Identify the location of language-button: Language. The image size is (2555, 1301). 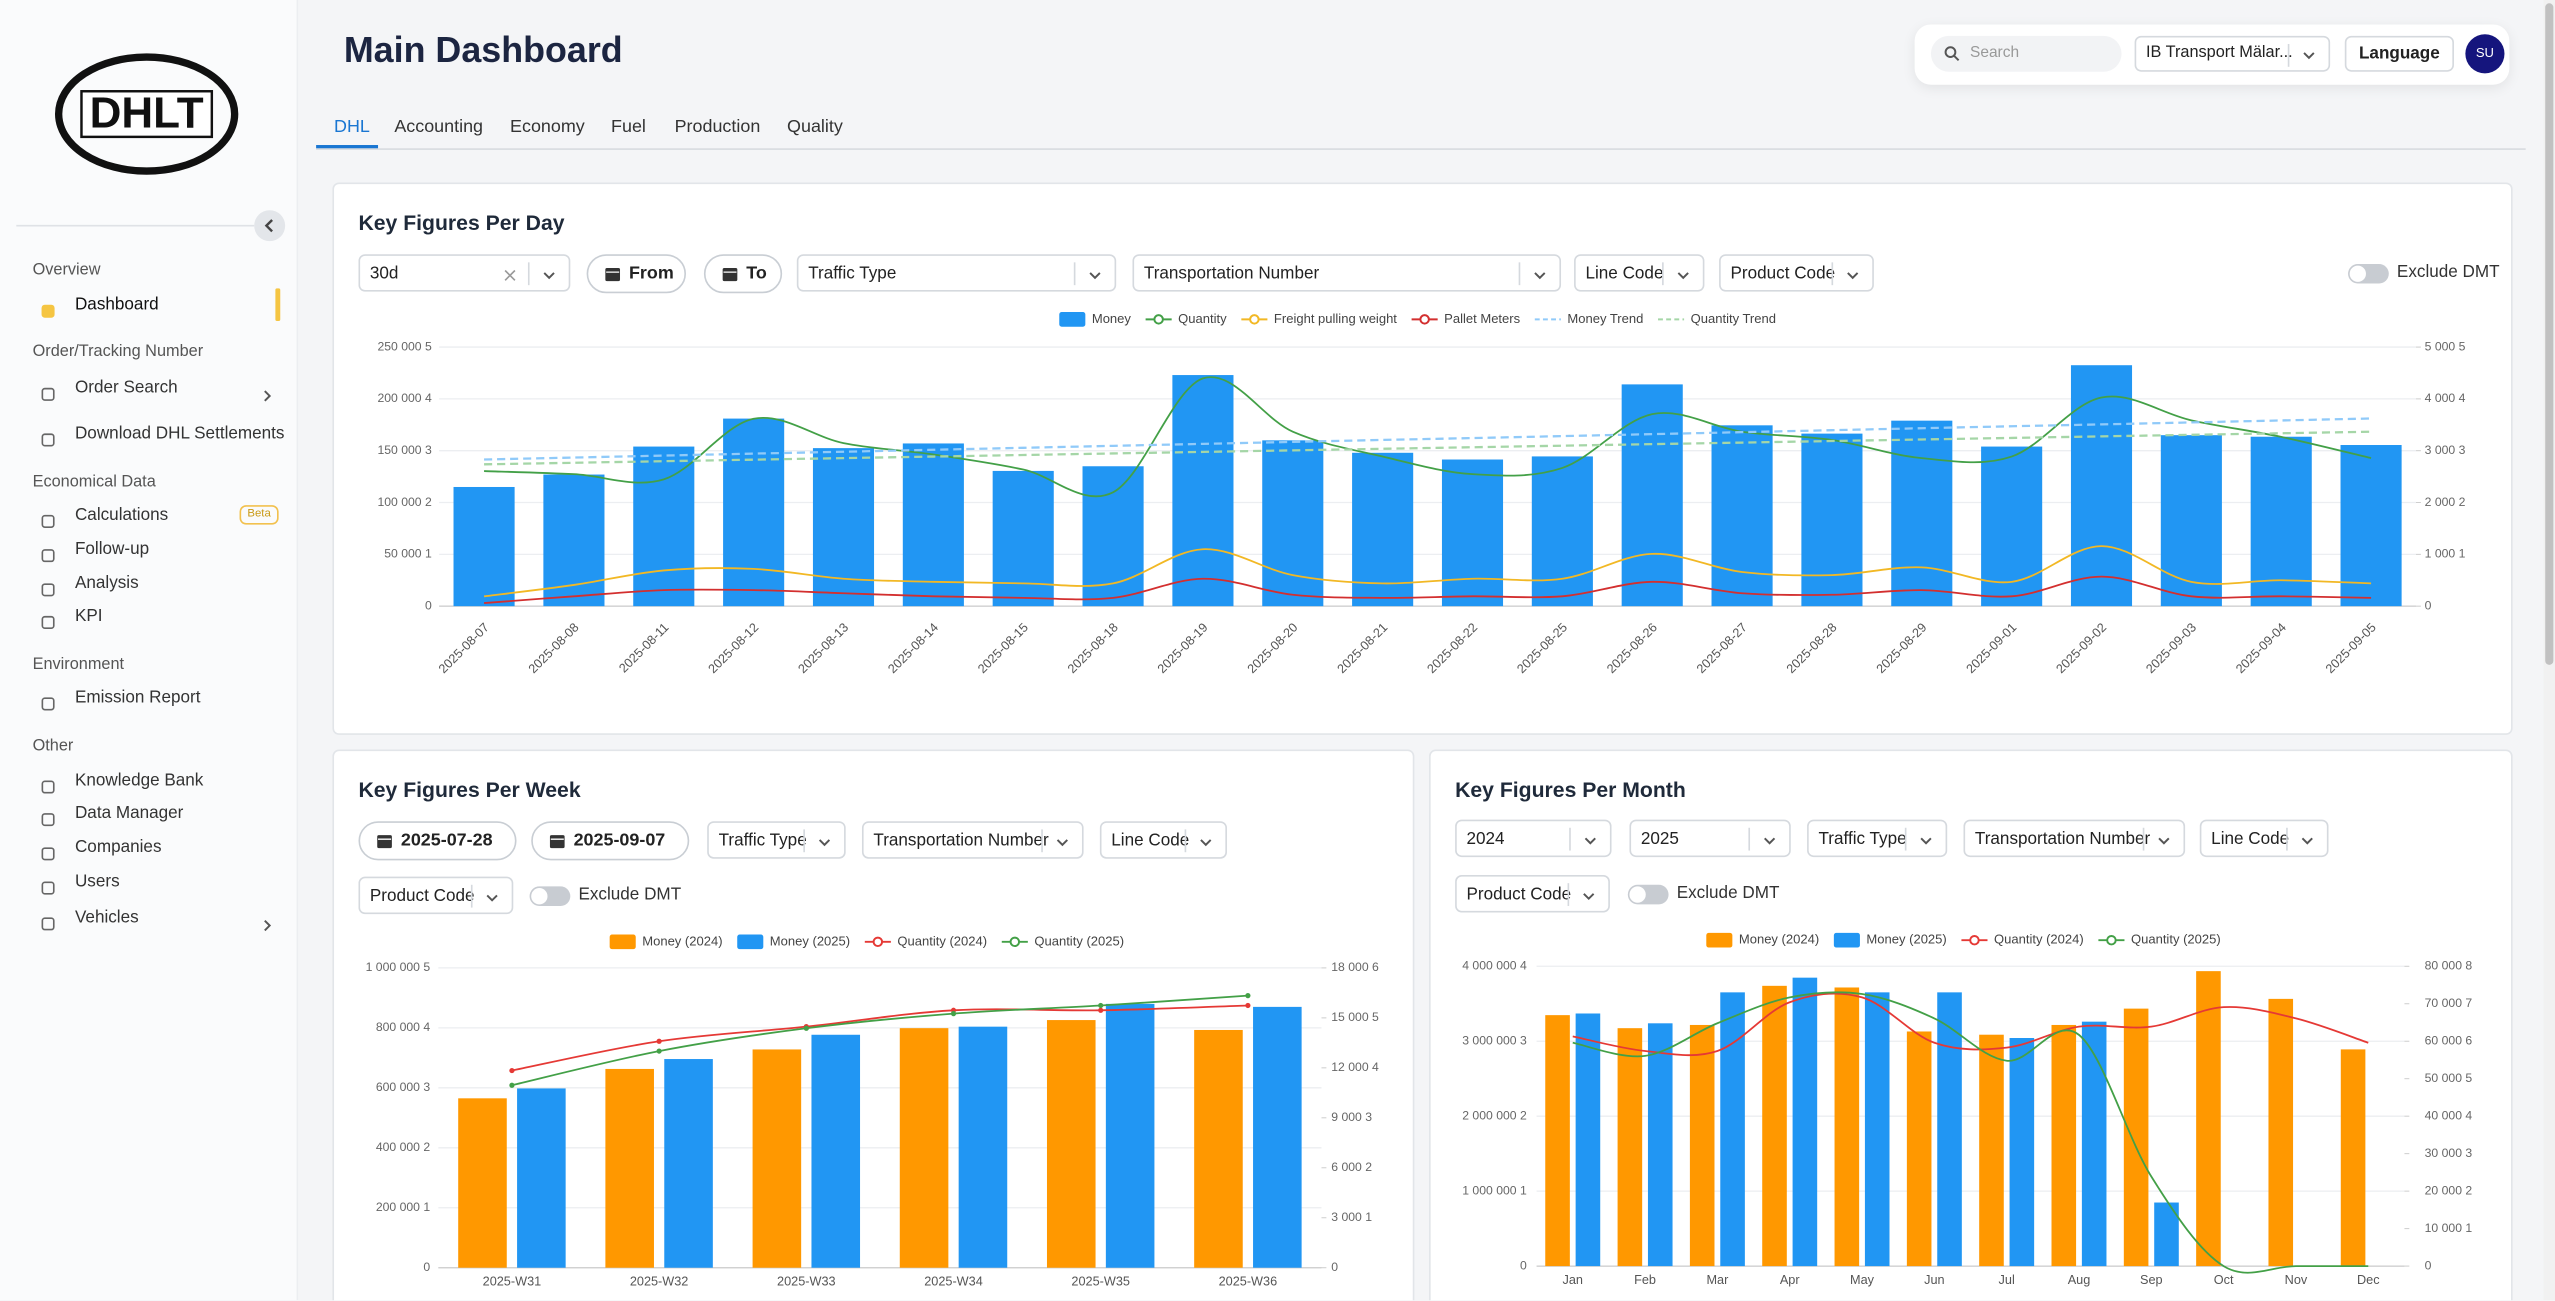
(2399, 53).